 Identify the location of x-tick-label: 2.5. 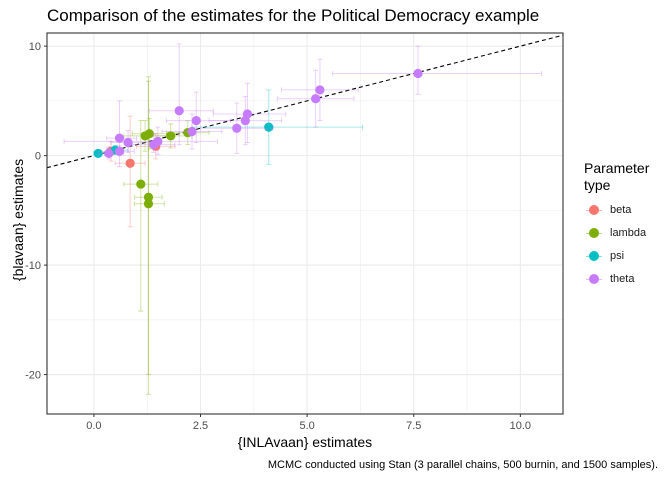
(200, 426).